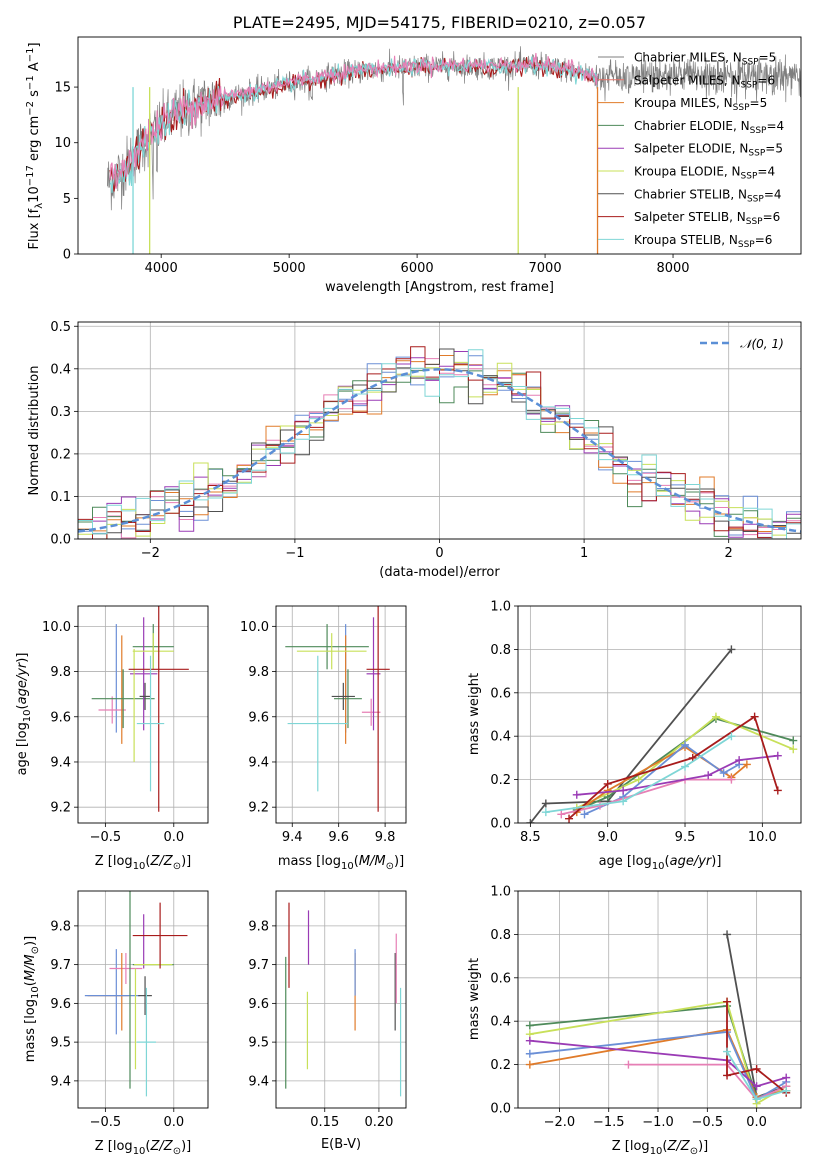 The width and height of the screenshot is (819, 1170). I want to click on xtick-label: 2, so click(729, 553).